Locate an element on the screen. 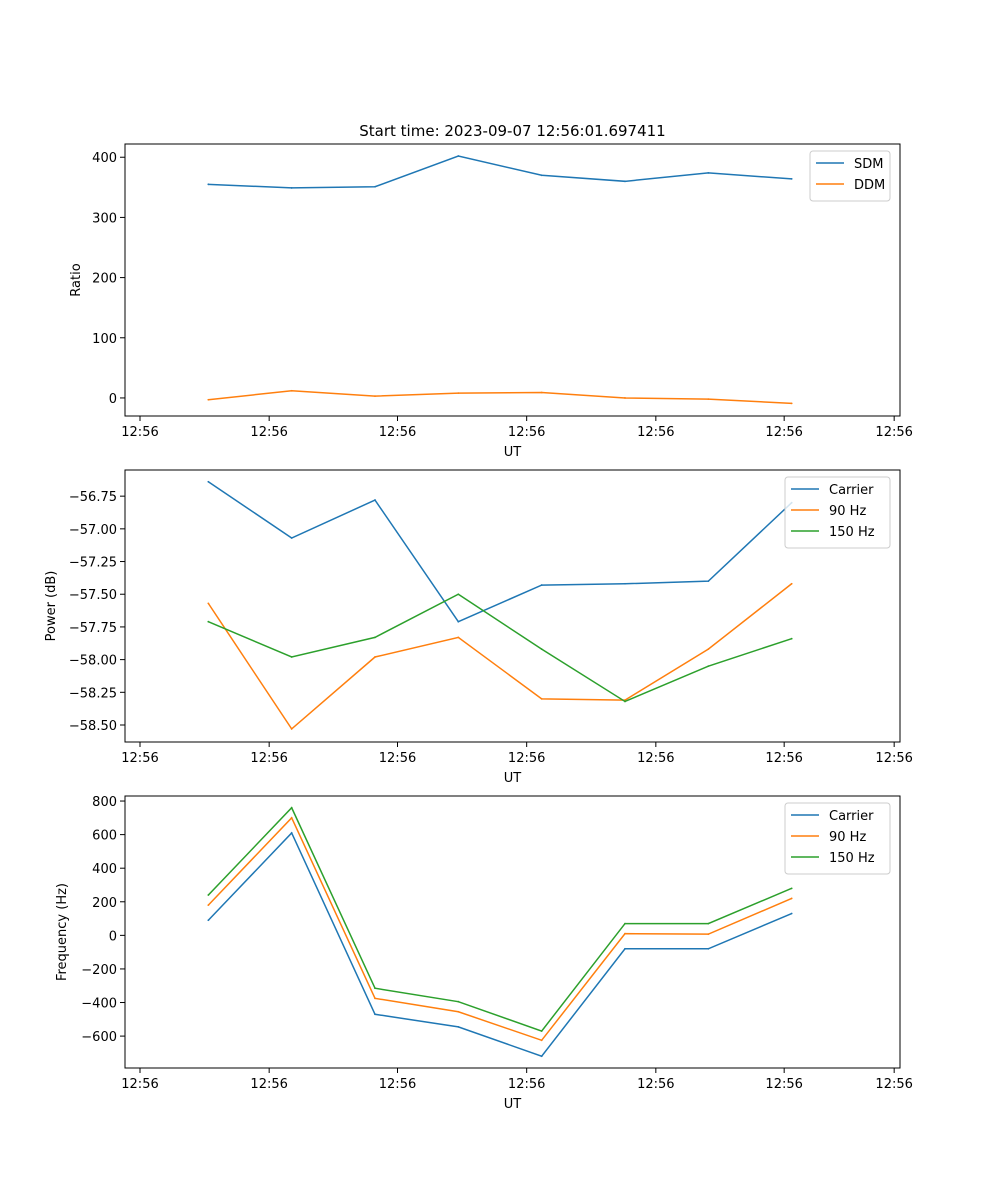  y-tick-label: −600 is located at coordinates (99, 1037).